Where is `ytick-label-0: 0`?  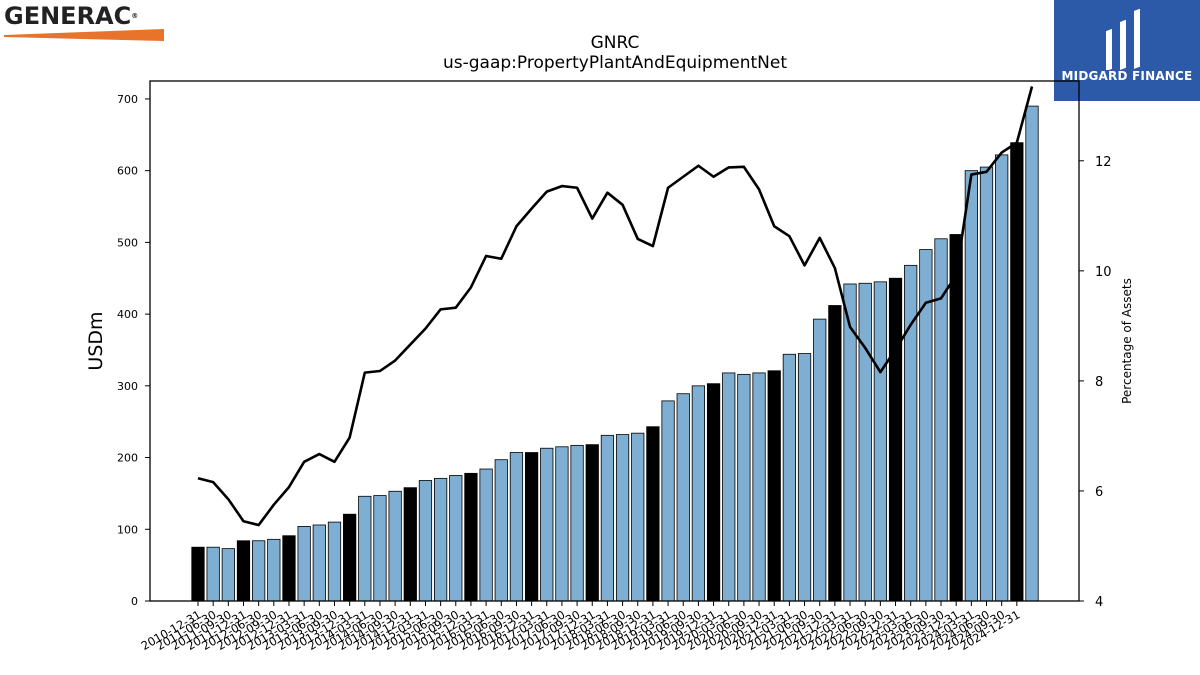 ytick-label-0: 0 is located at coordinates (134, 601).